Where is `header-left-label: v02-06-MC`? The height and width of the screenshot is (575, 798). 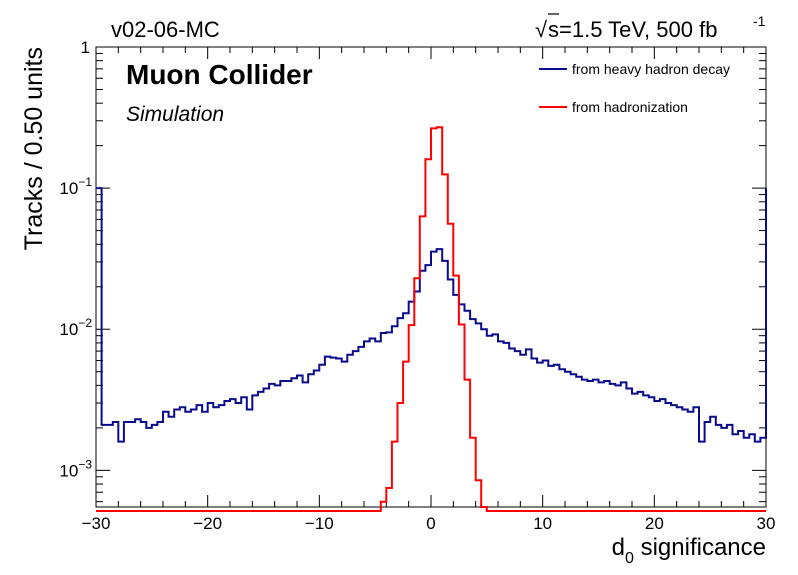 header-left-label: v02-06-MC is located at coordinates (165, 29).